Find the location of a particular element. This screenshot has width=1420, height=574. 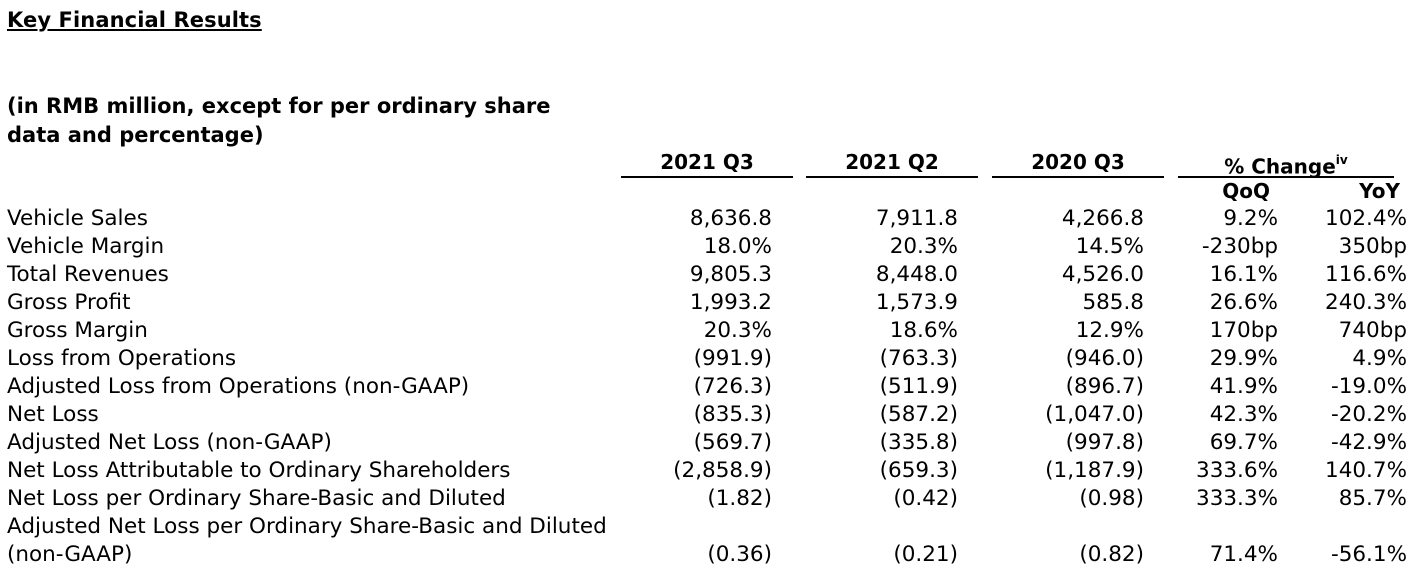

cell-q2-2021: (763.3) is located at coordinates (918, 358).